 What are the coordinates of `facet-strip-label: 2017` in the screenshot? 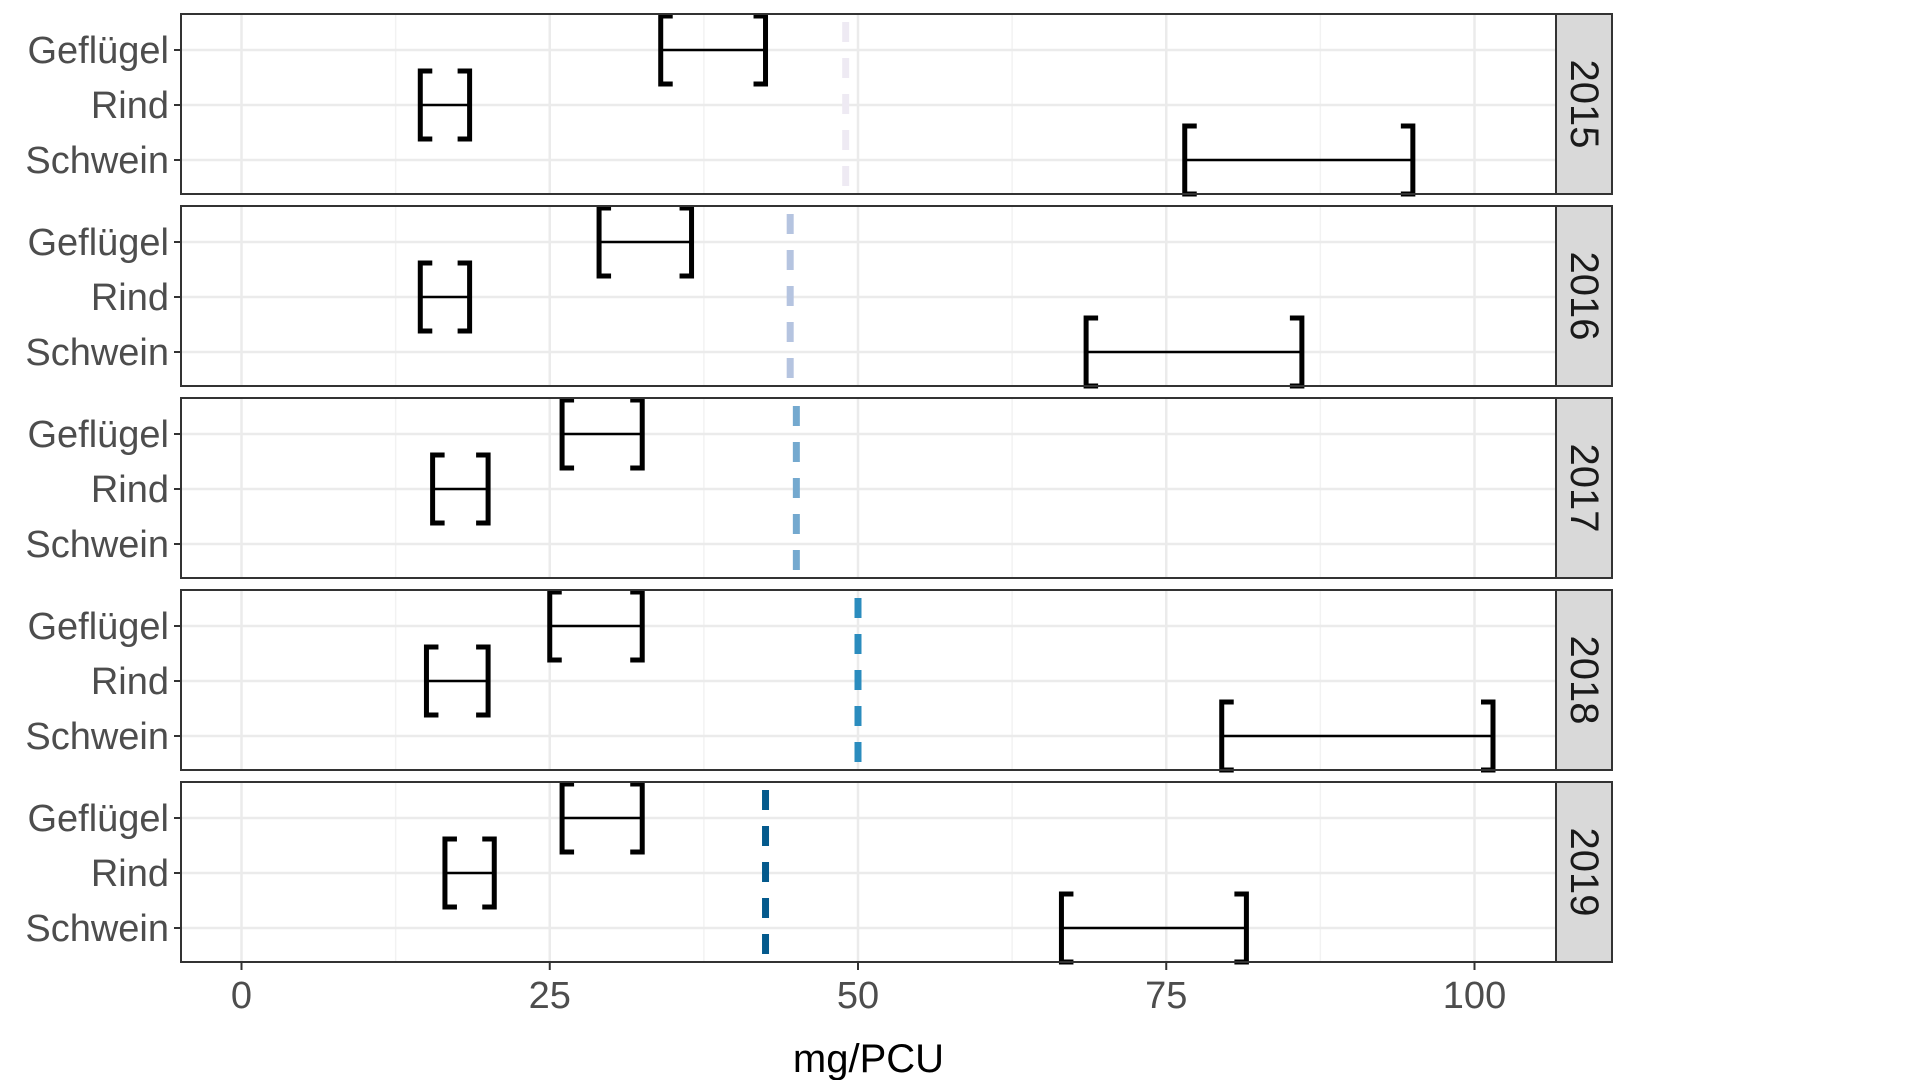 It's located at (1584, 488).